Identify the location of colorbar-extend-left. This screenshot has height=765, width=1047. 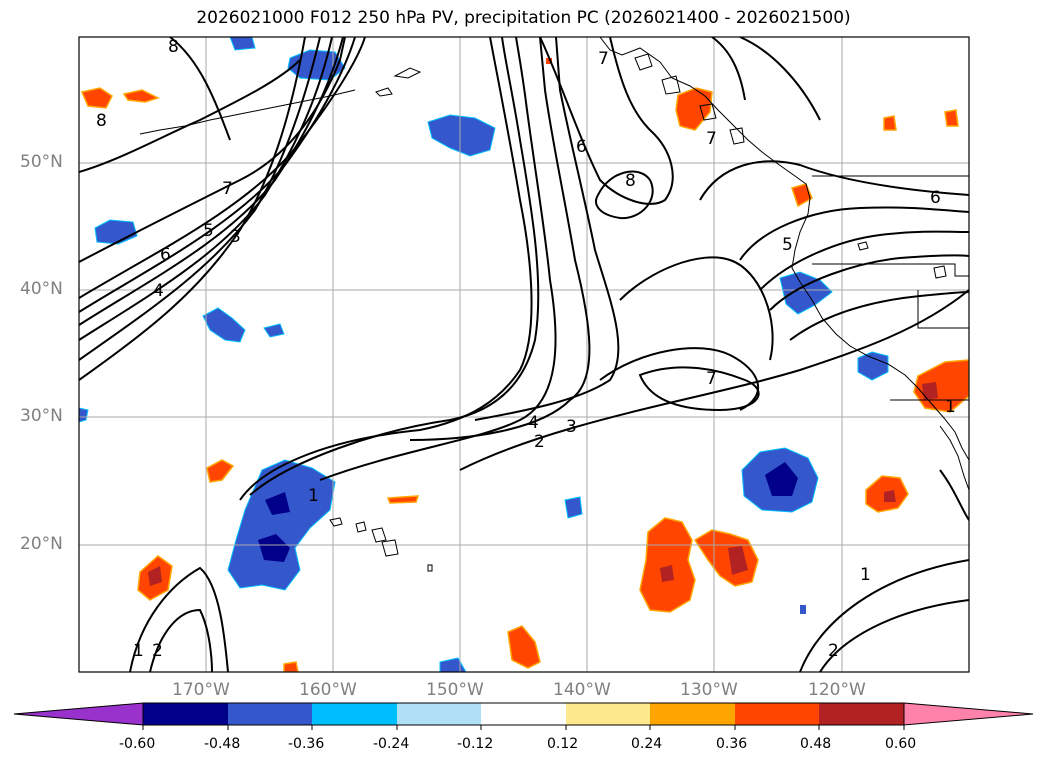
(78, 714).